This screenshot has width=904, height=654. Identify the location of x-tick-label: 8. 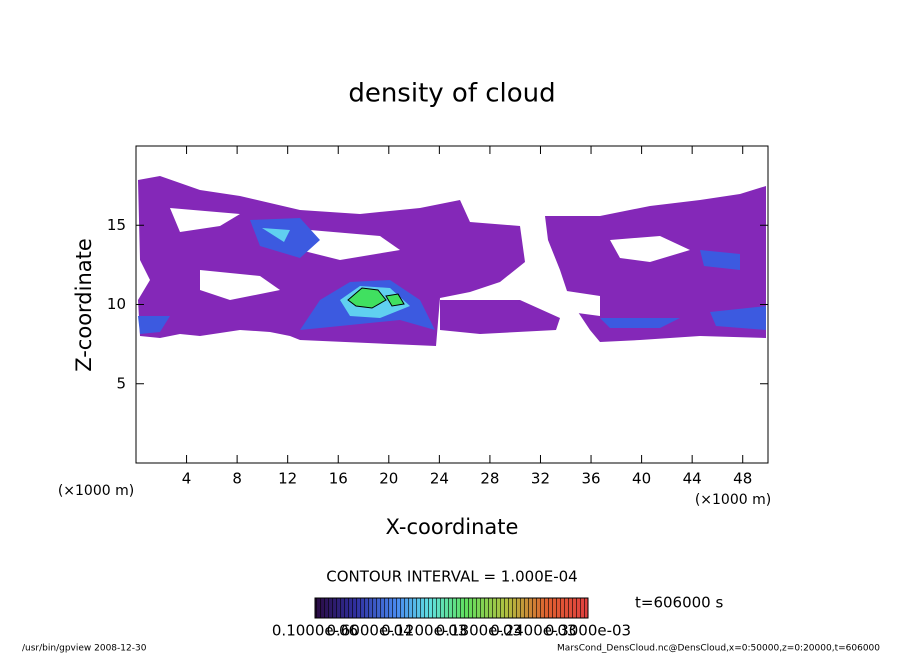
(237, 479).